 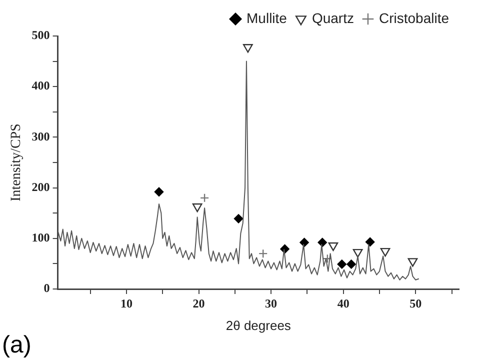 I want to click on x-tick-label: 50, so click(x=416, y=303).